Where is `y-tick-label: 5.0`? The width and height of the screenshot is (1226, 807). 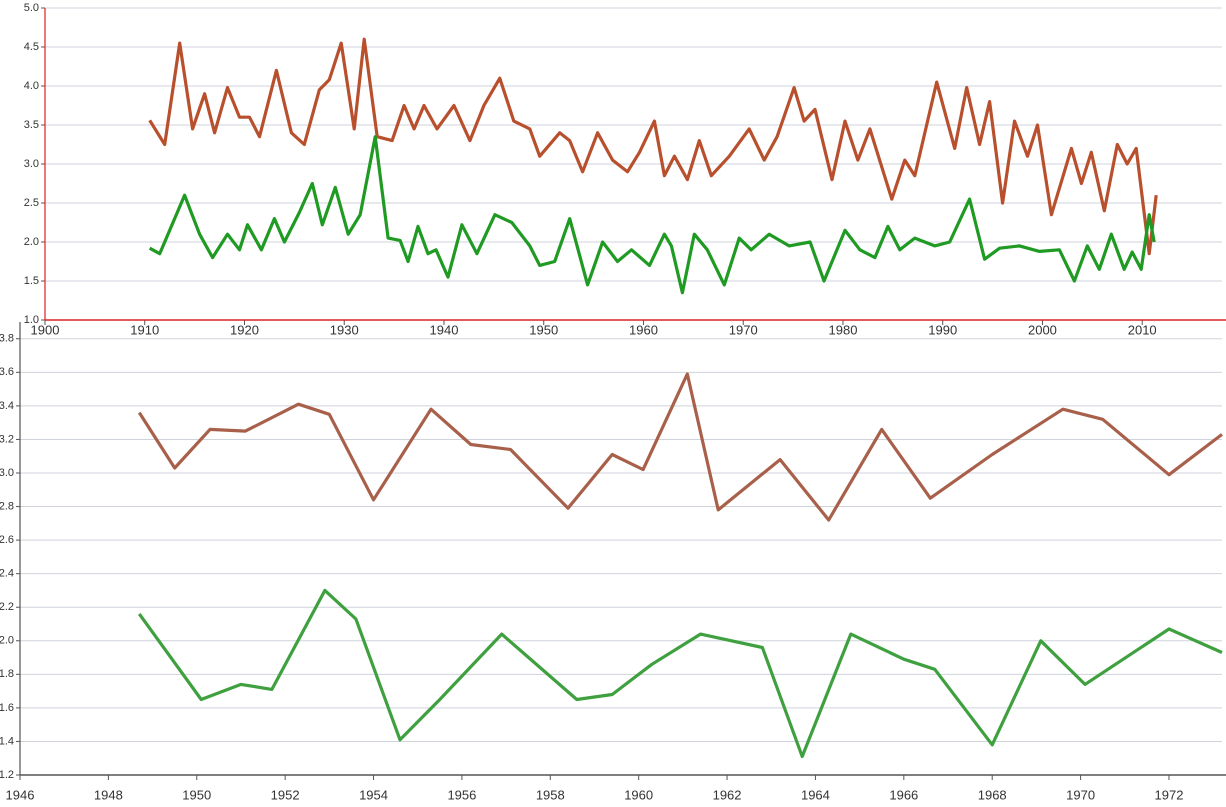 y-tick-label: 5.0 is located at coordinates (31, 8).